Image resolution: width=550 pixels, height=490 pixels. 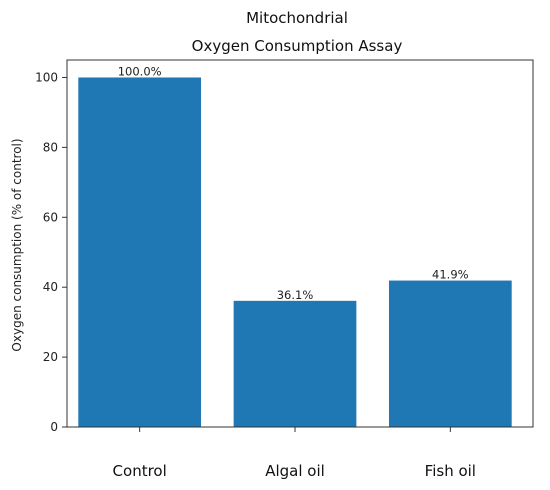 I want to click on y-tick-label: 100, so click(x=46, y=77).